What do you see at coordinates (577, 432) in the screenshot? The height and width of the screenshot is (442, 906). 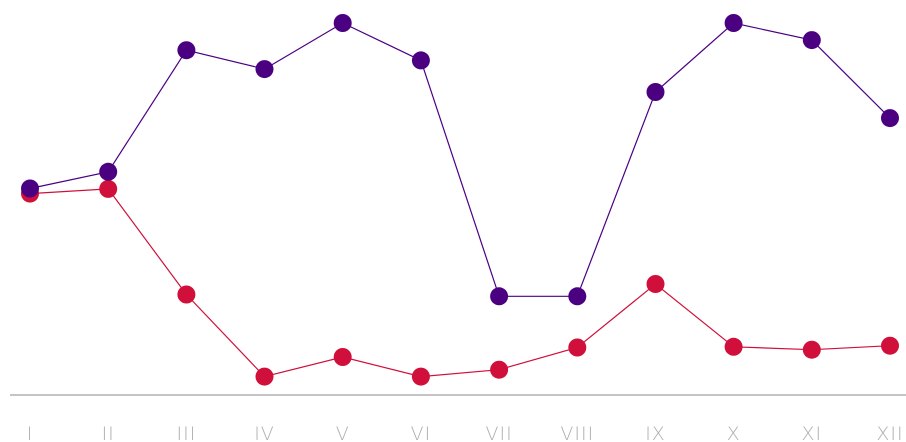 I see `x-tick-label-viii: VIII` at bounding box center [577, 432].